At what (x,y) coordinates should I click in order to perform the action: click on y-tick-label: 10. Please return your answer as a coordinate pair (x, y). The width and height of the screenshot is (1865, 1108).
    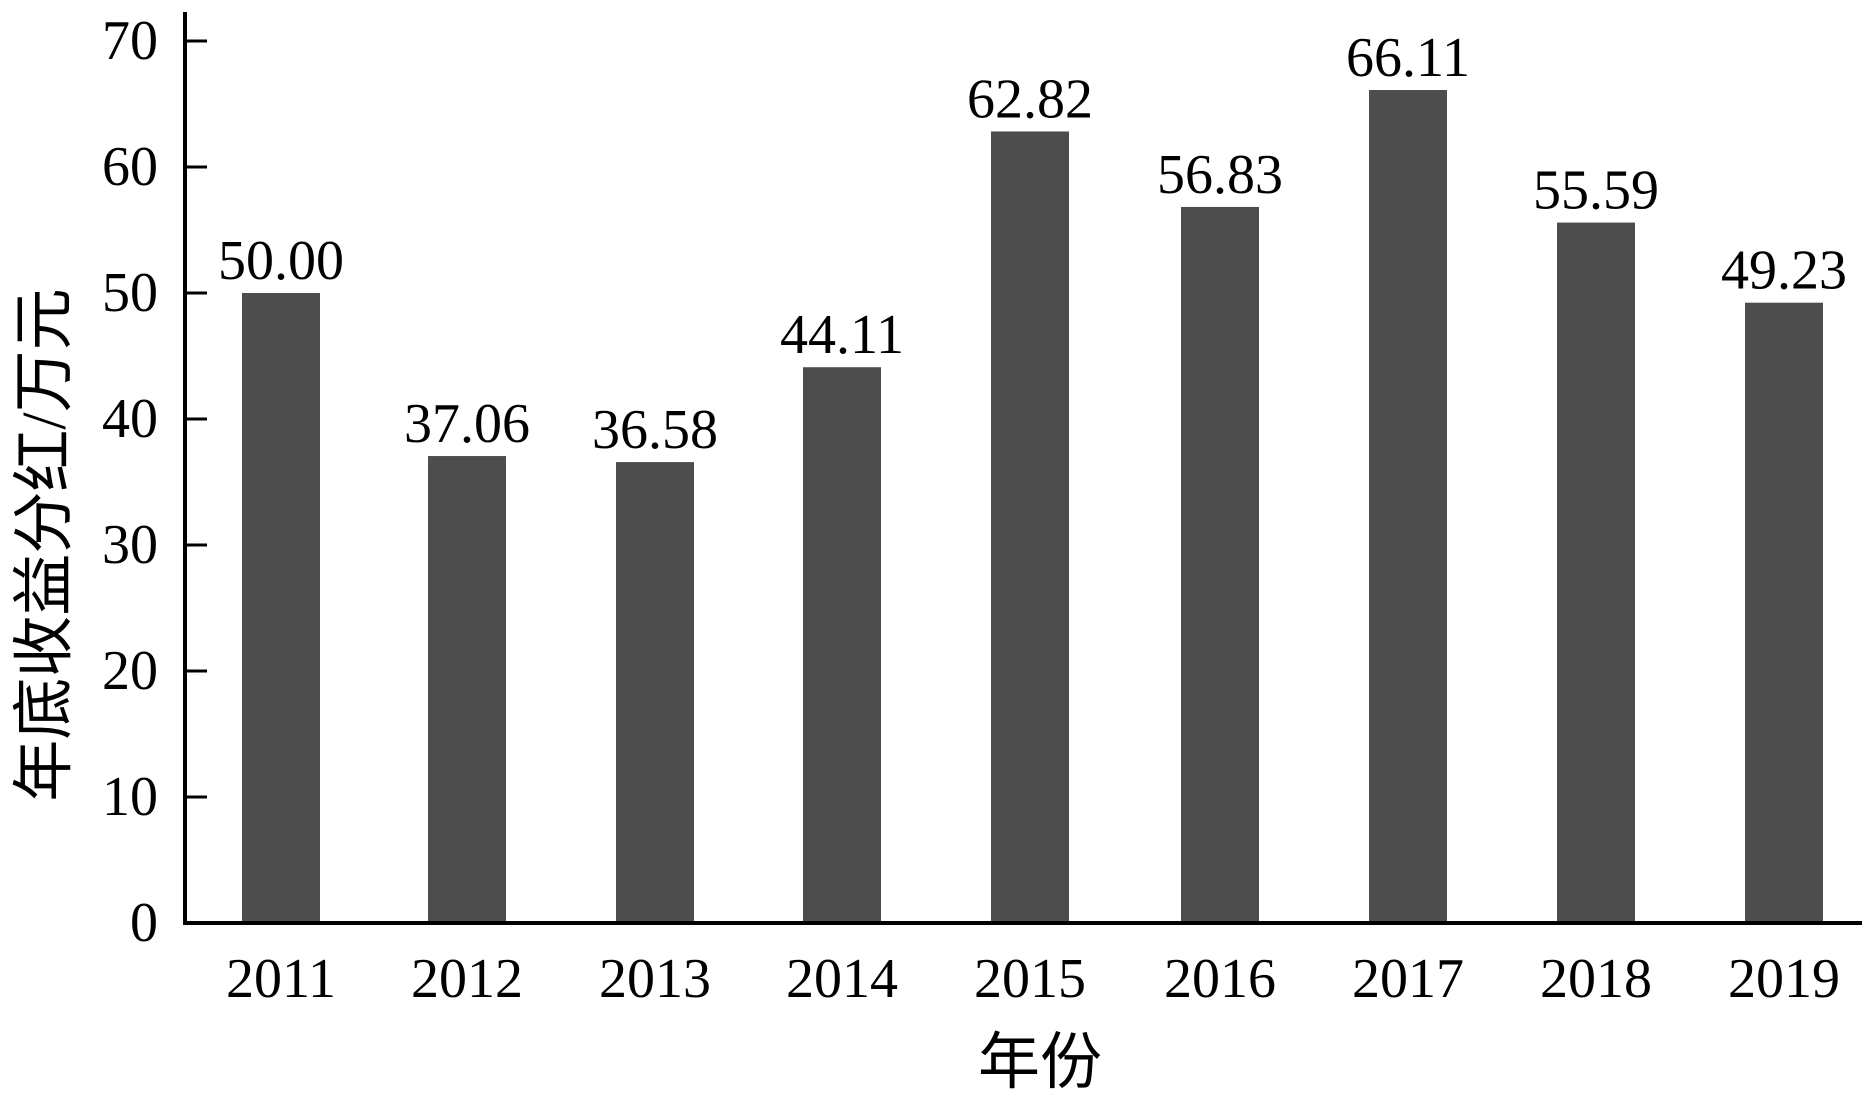
    Looking at the image, I should click on (130, 797).